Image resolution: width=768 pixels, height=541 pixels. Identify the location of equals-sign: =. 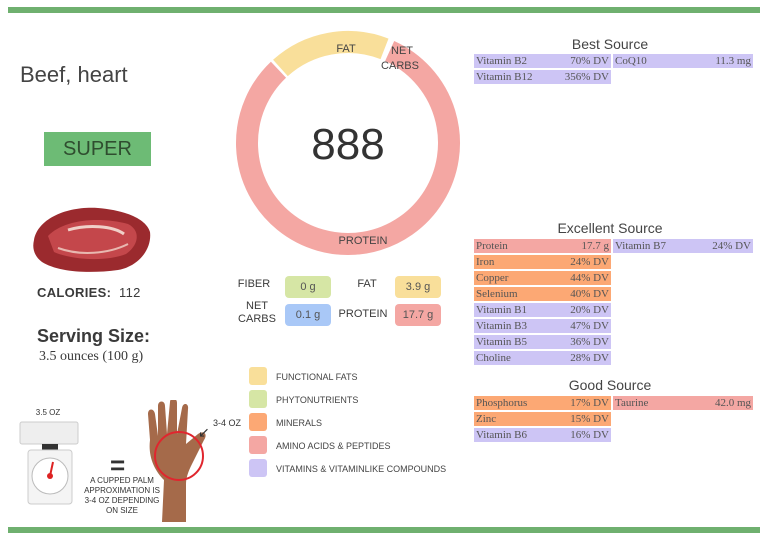
(118, 465).